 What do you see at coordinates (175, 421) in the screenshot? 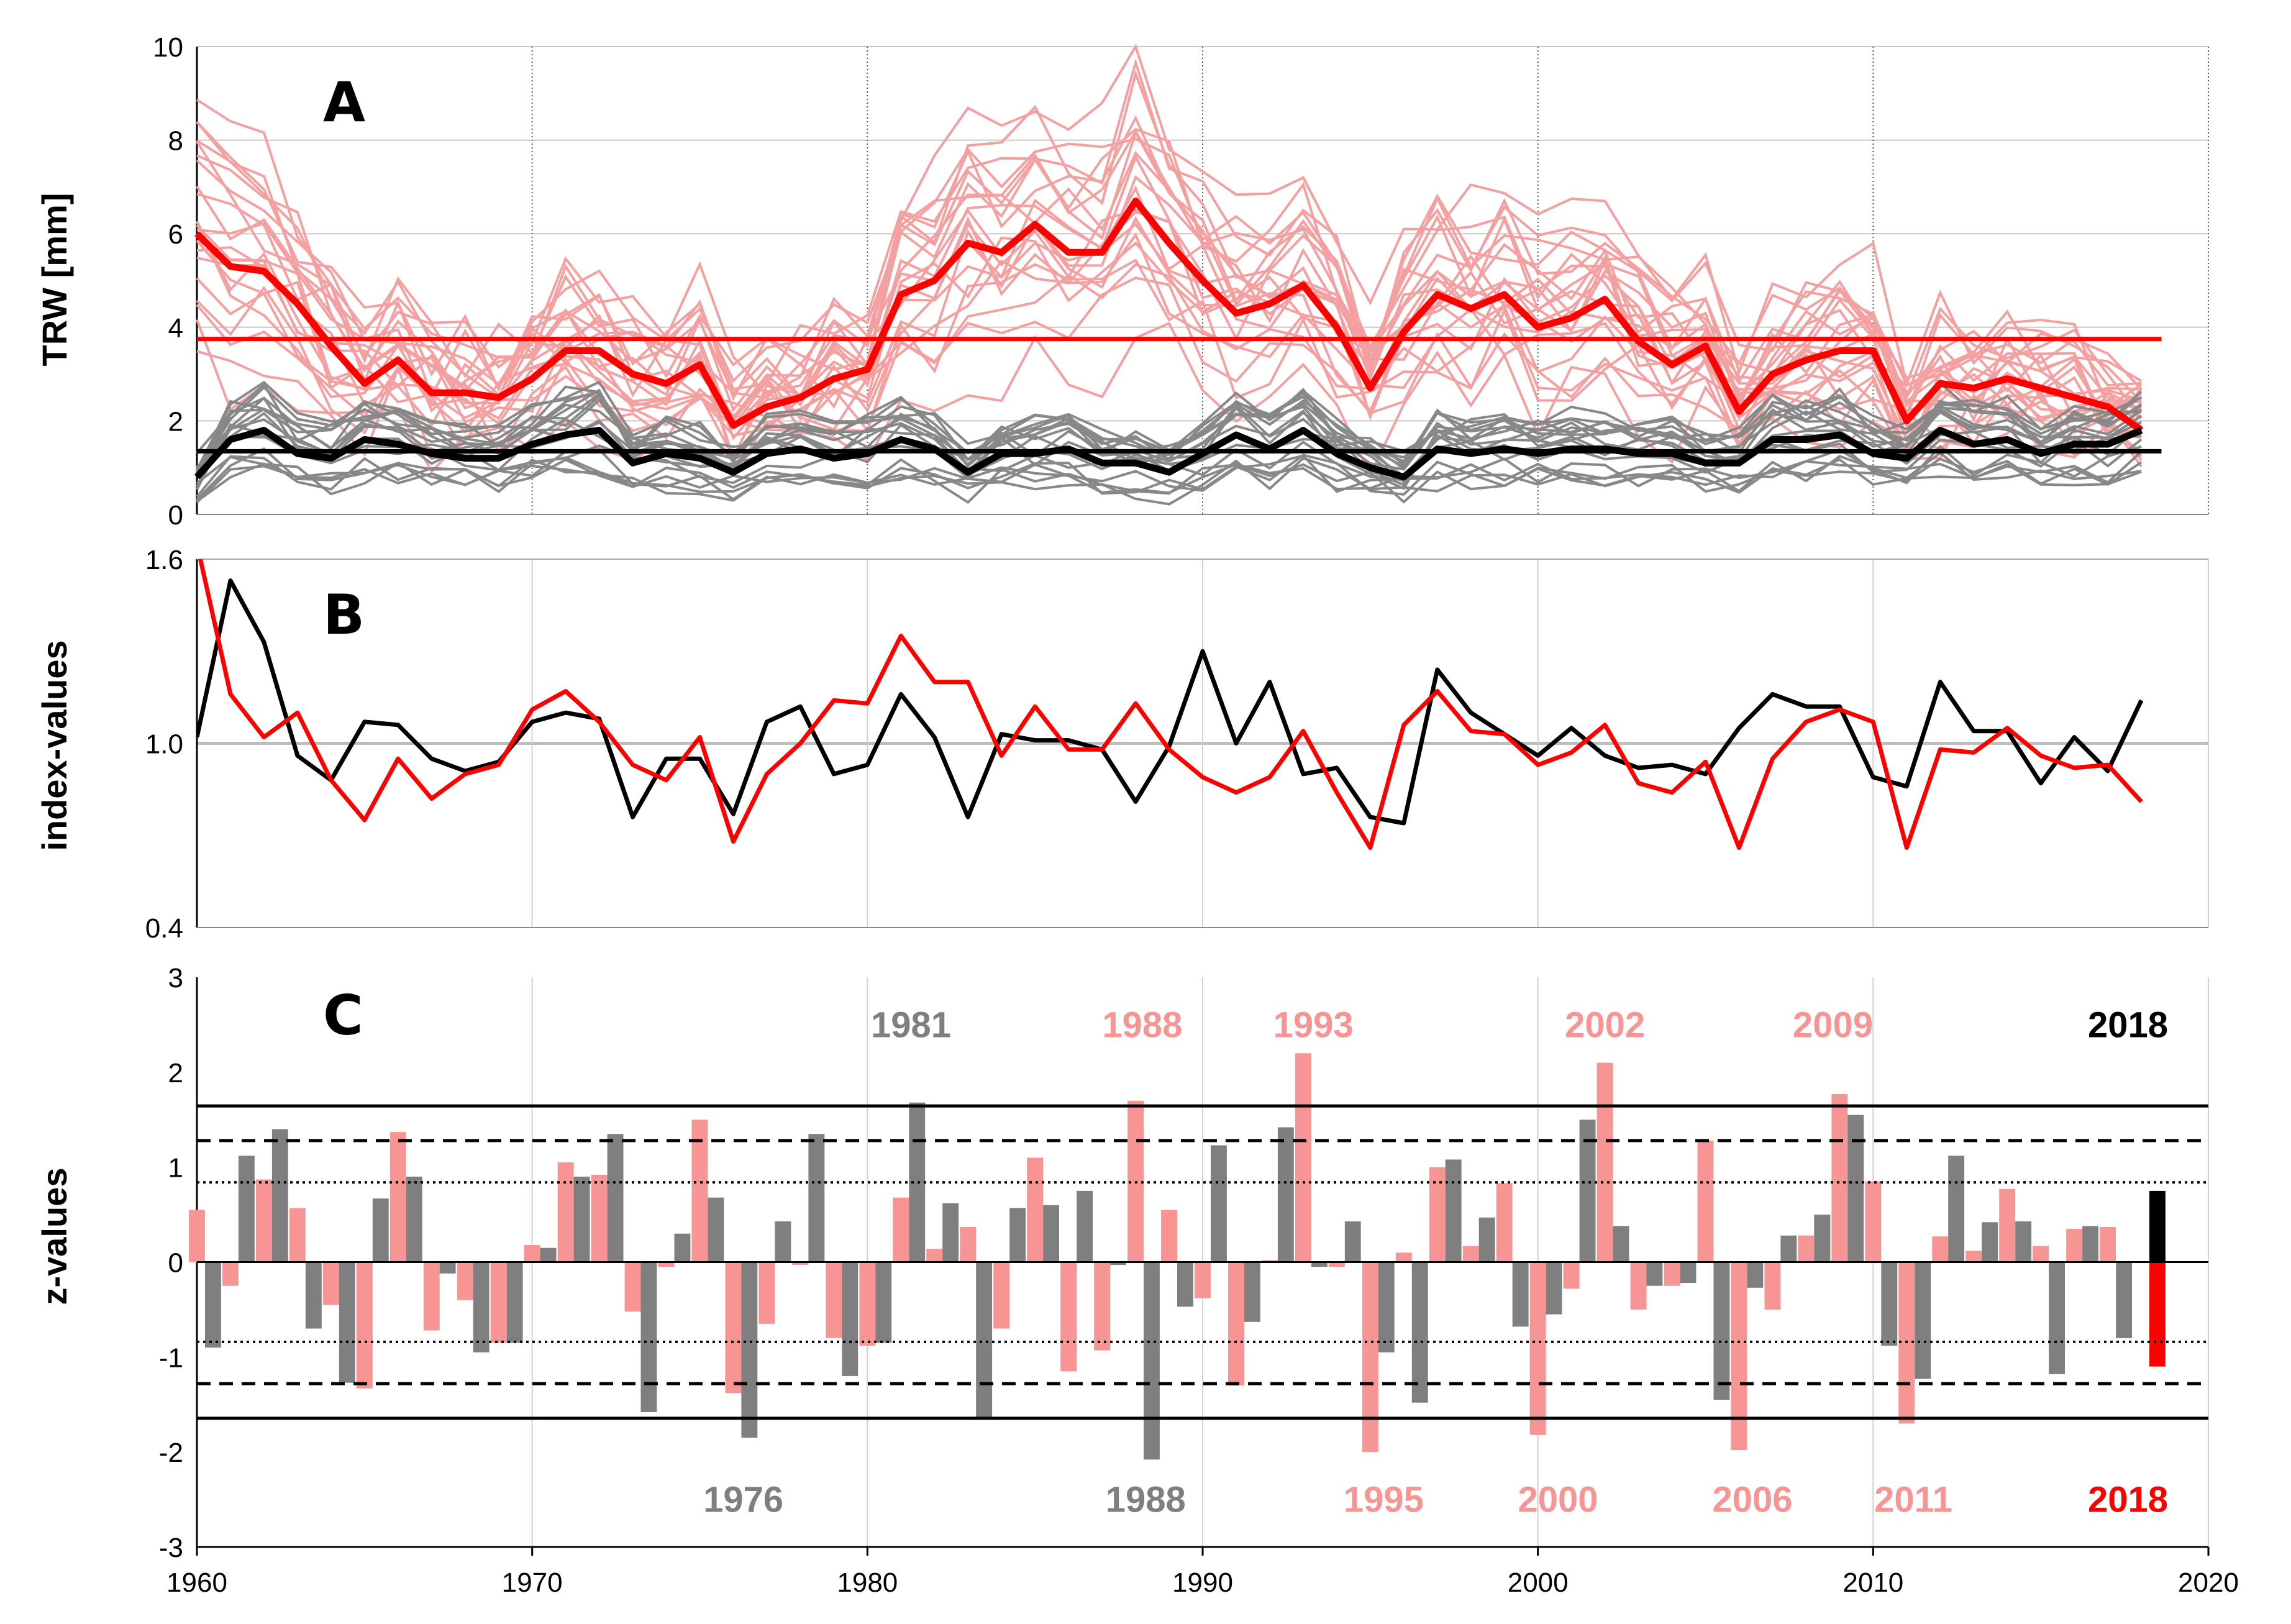
I see `panel-a-y-tick-label: 2` at bounding box center [175, 421].